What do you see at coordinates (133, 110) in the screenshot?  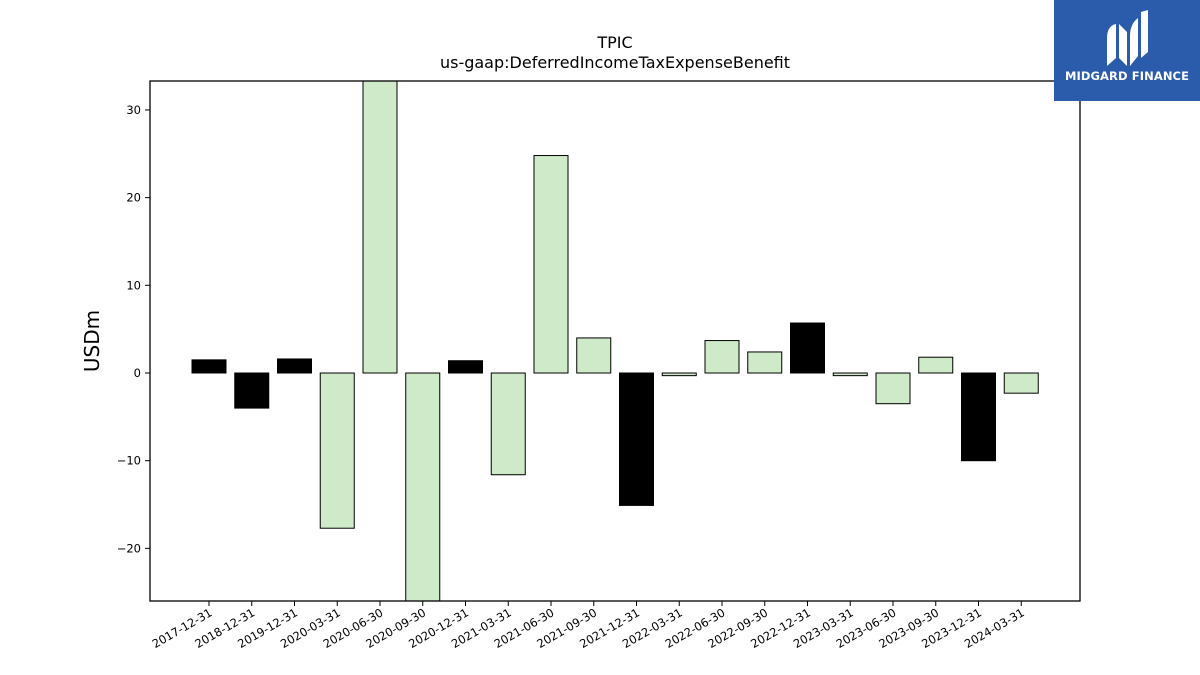 I see `y-tick-label: 30` at bounding box center [133, 110].